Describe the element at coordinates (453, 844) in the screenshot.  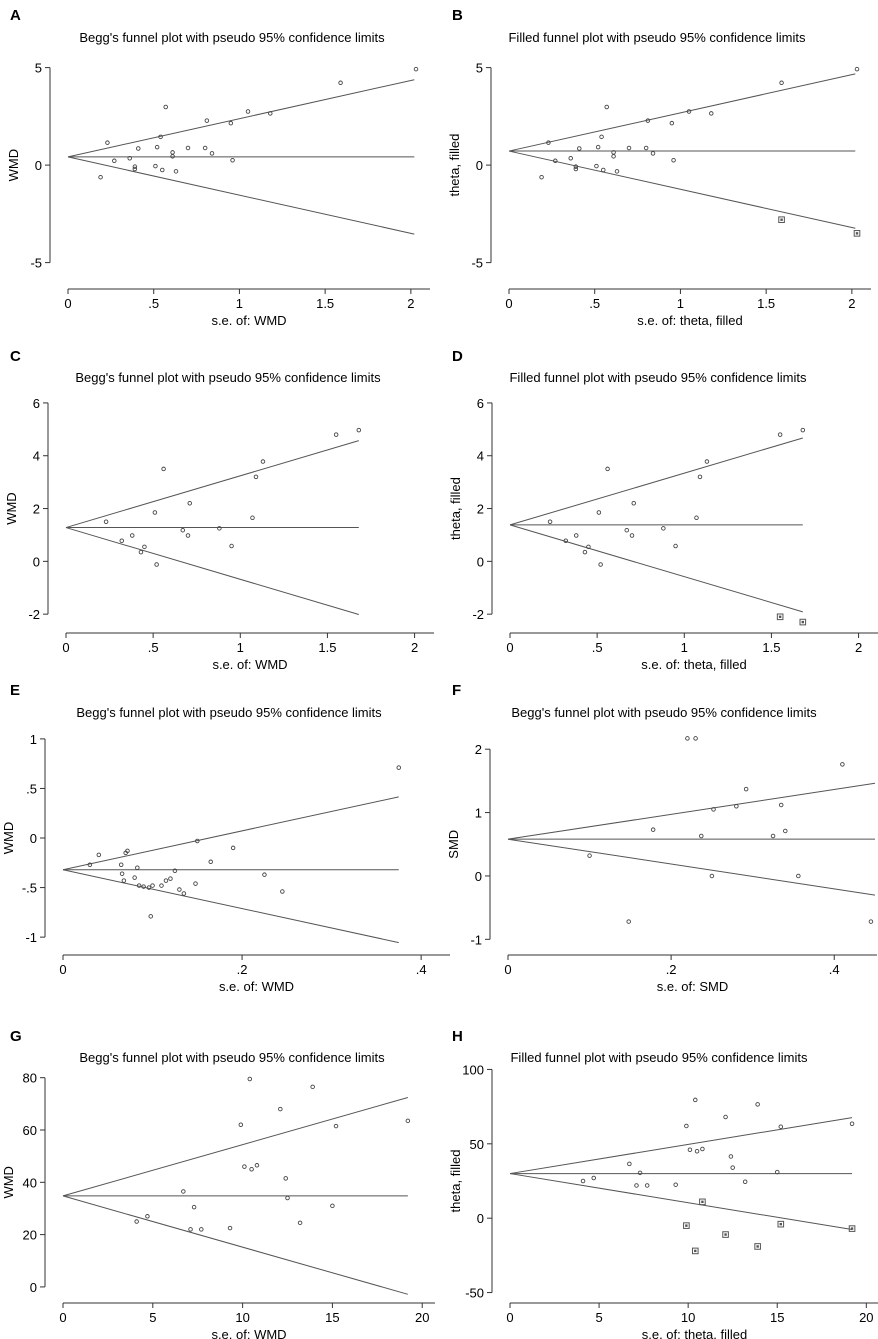
I see `y-axis-title: SMD` at that location.